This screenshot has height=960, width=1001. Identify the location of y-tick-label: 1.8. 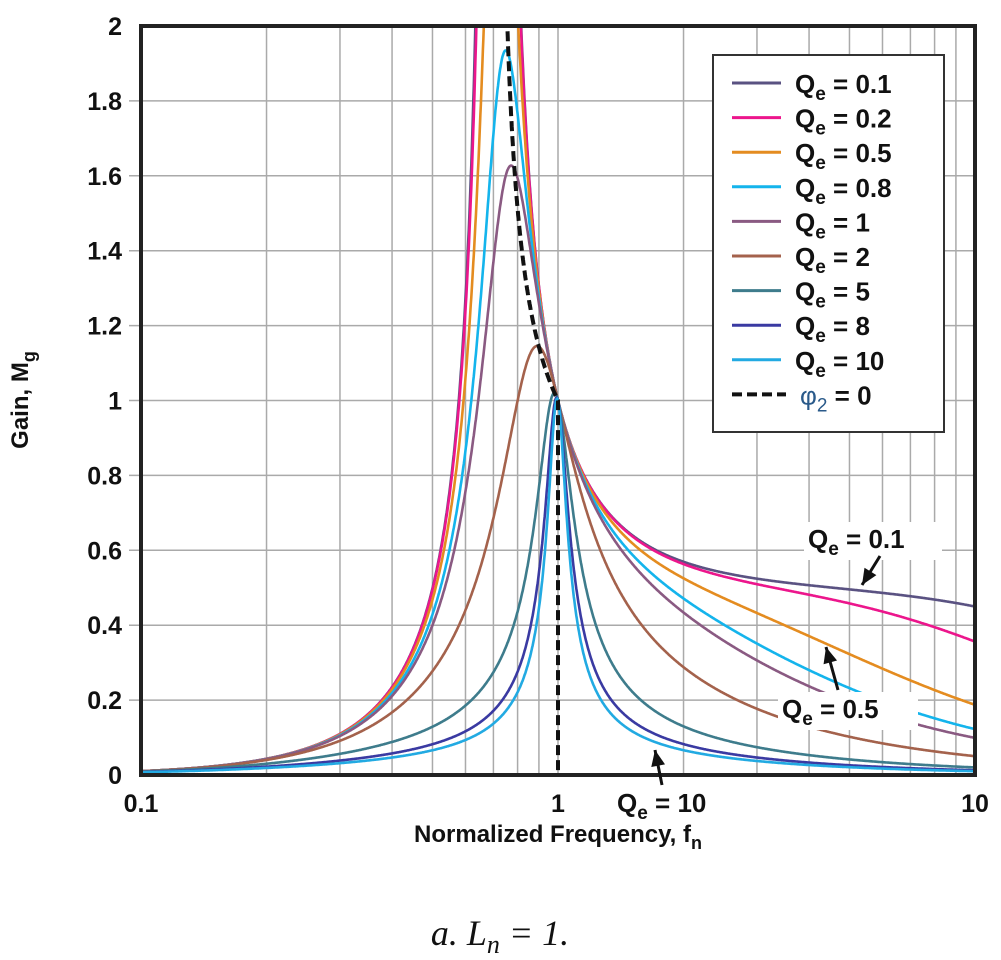
(104, 102).